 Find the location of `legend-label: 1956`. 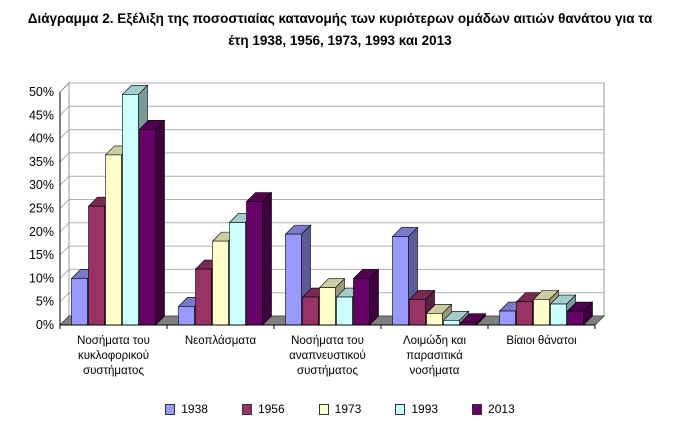

legend-label: 1956 is located at coordinates (271, 409).